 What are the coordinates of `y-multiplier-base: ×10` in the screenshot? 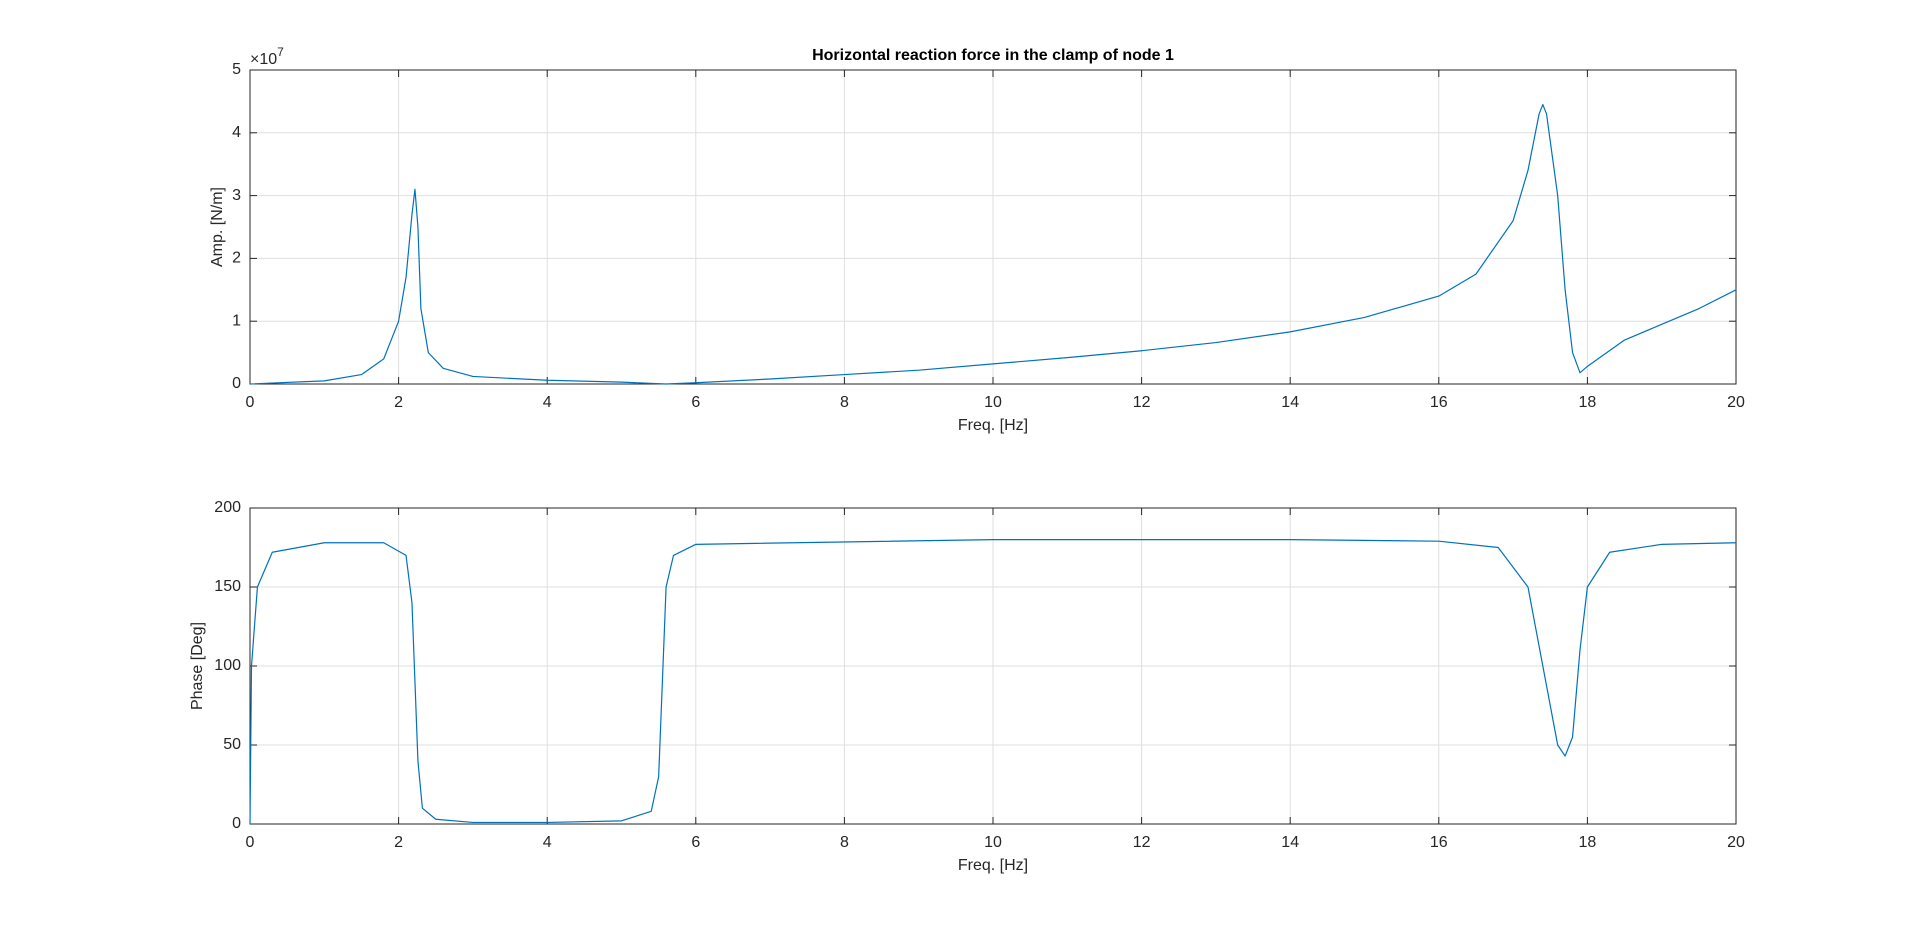 It's located at (263, 59).